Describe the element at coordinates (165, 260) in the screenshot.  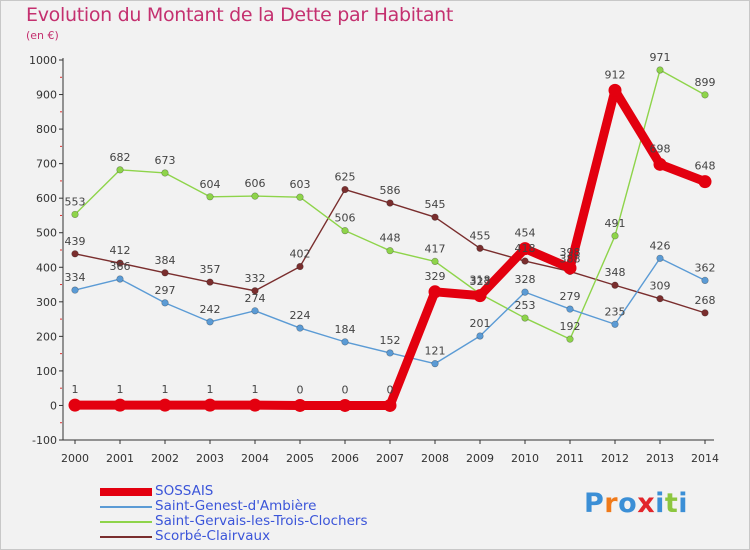
I see `data-label: 384` at that location.